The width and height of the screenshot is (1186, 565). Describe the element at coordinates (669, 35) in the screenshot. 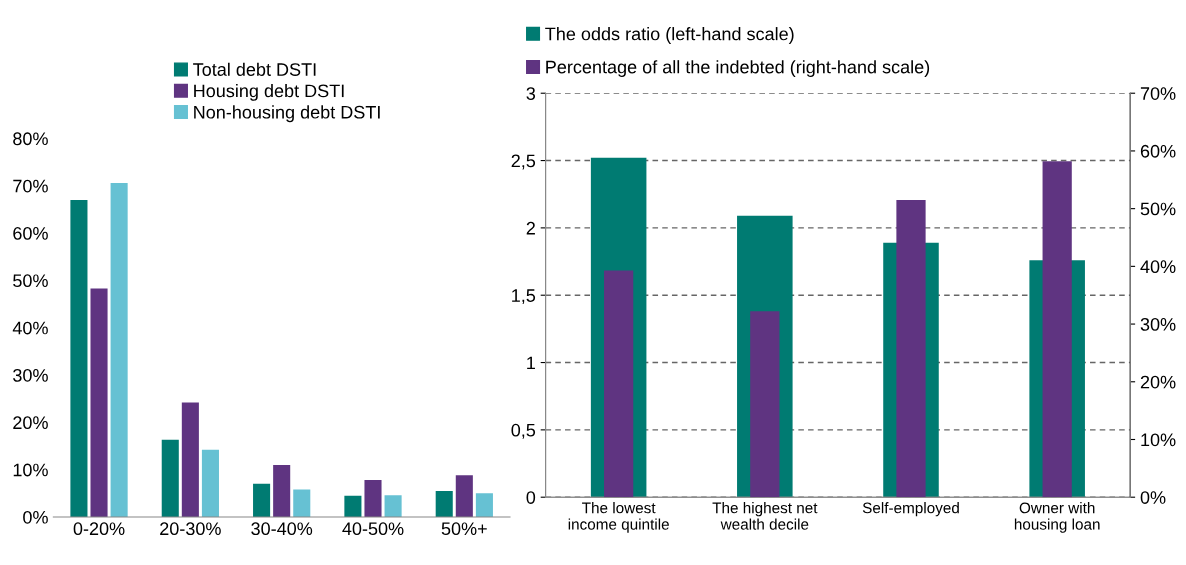

I see `legend-label: The odds ratio (left-hand scale)` at that location.